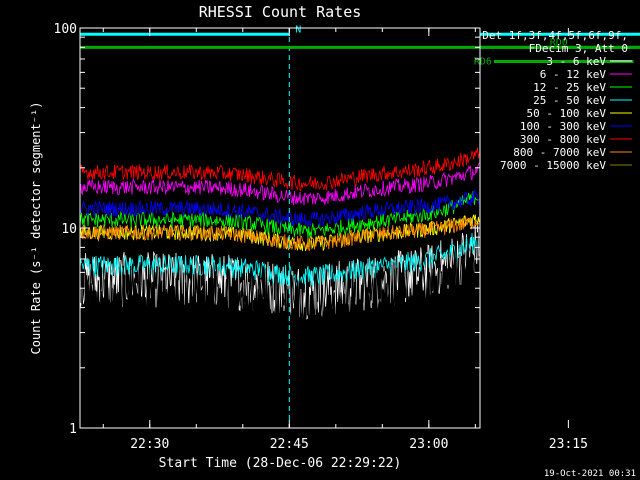 The image size is (640, 480). What do you see at coordinates (563, 139) in the screenshot?
I see `legend-entry-label: 300 - 800 keV` at bounding box center [563, 139].